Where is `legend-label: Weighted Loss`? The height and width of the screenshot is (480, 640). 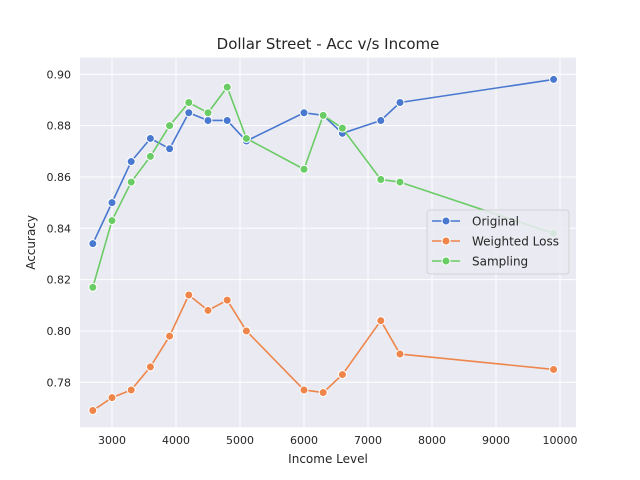
legend-label: Weighted Loss is located at coordinates (515, 242).